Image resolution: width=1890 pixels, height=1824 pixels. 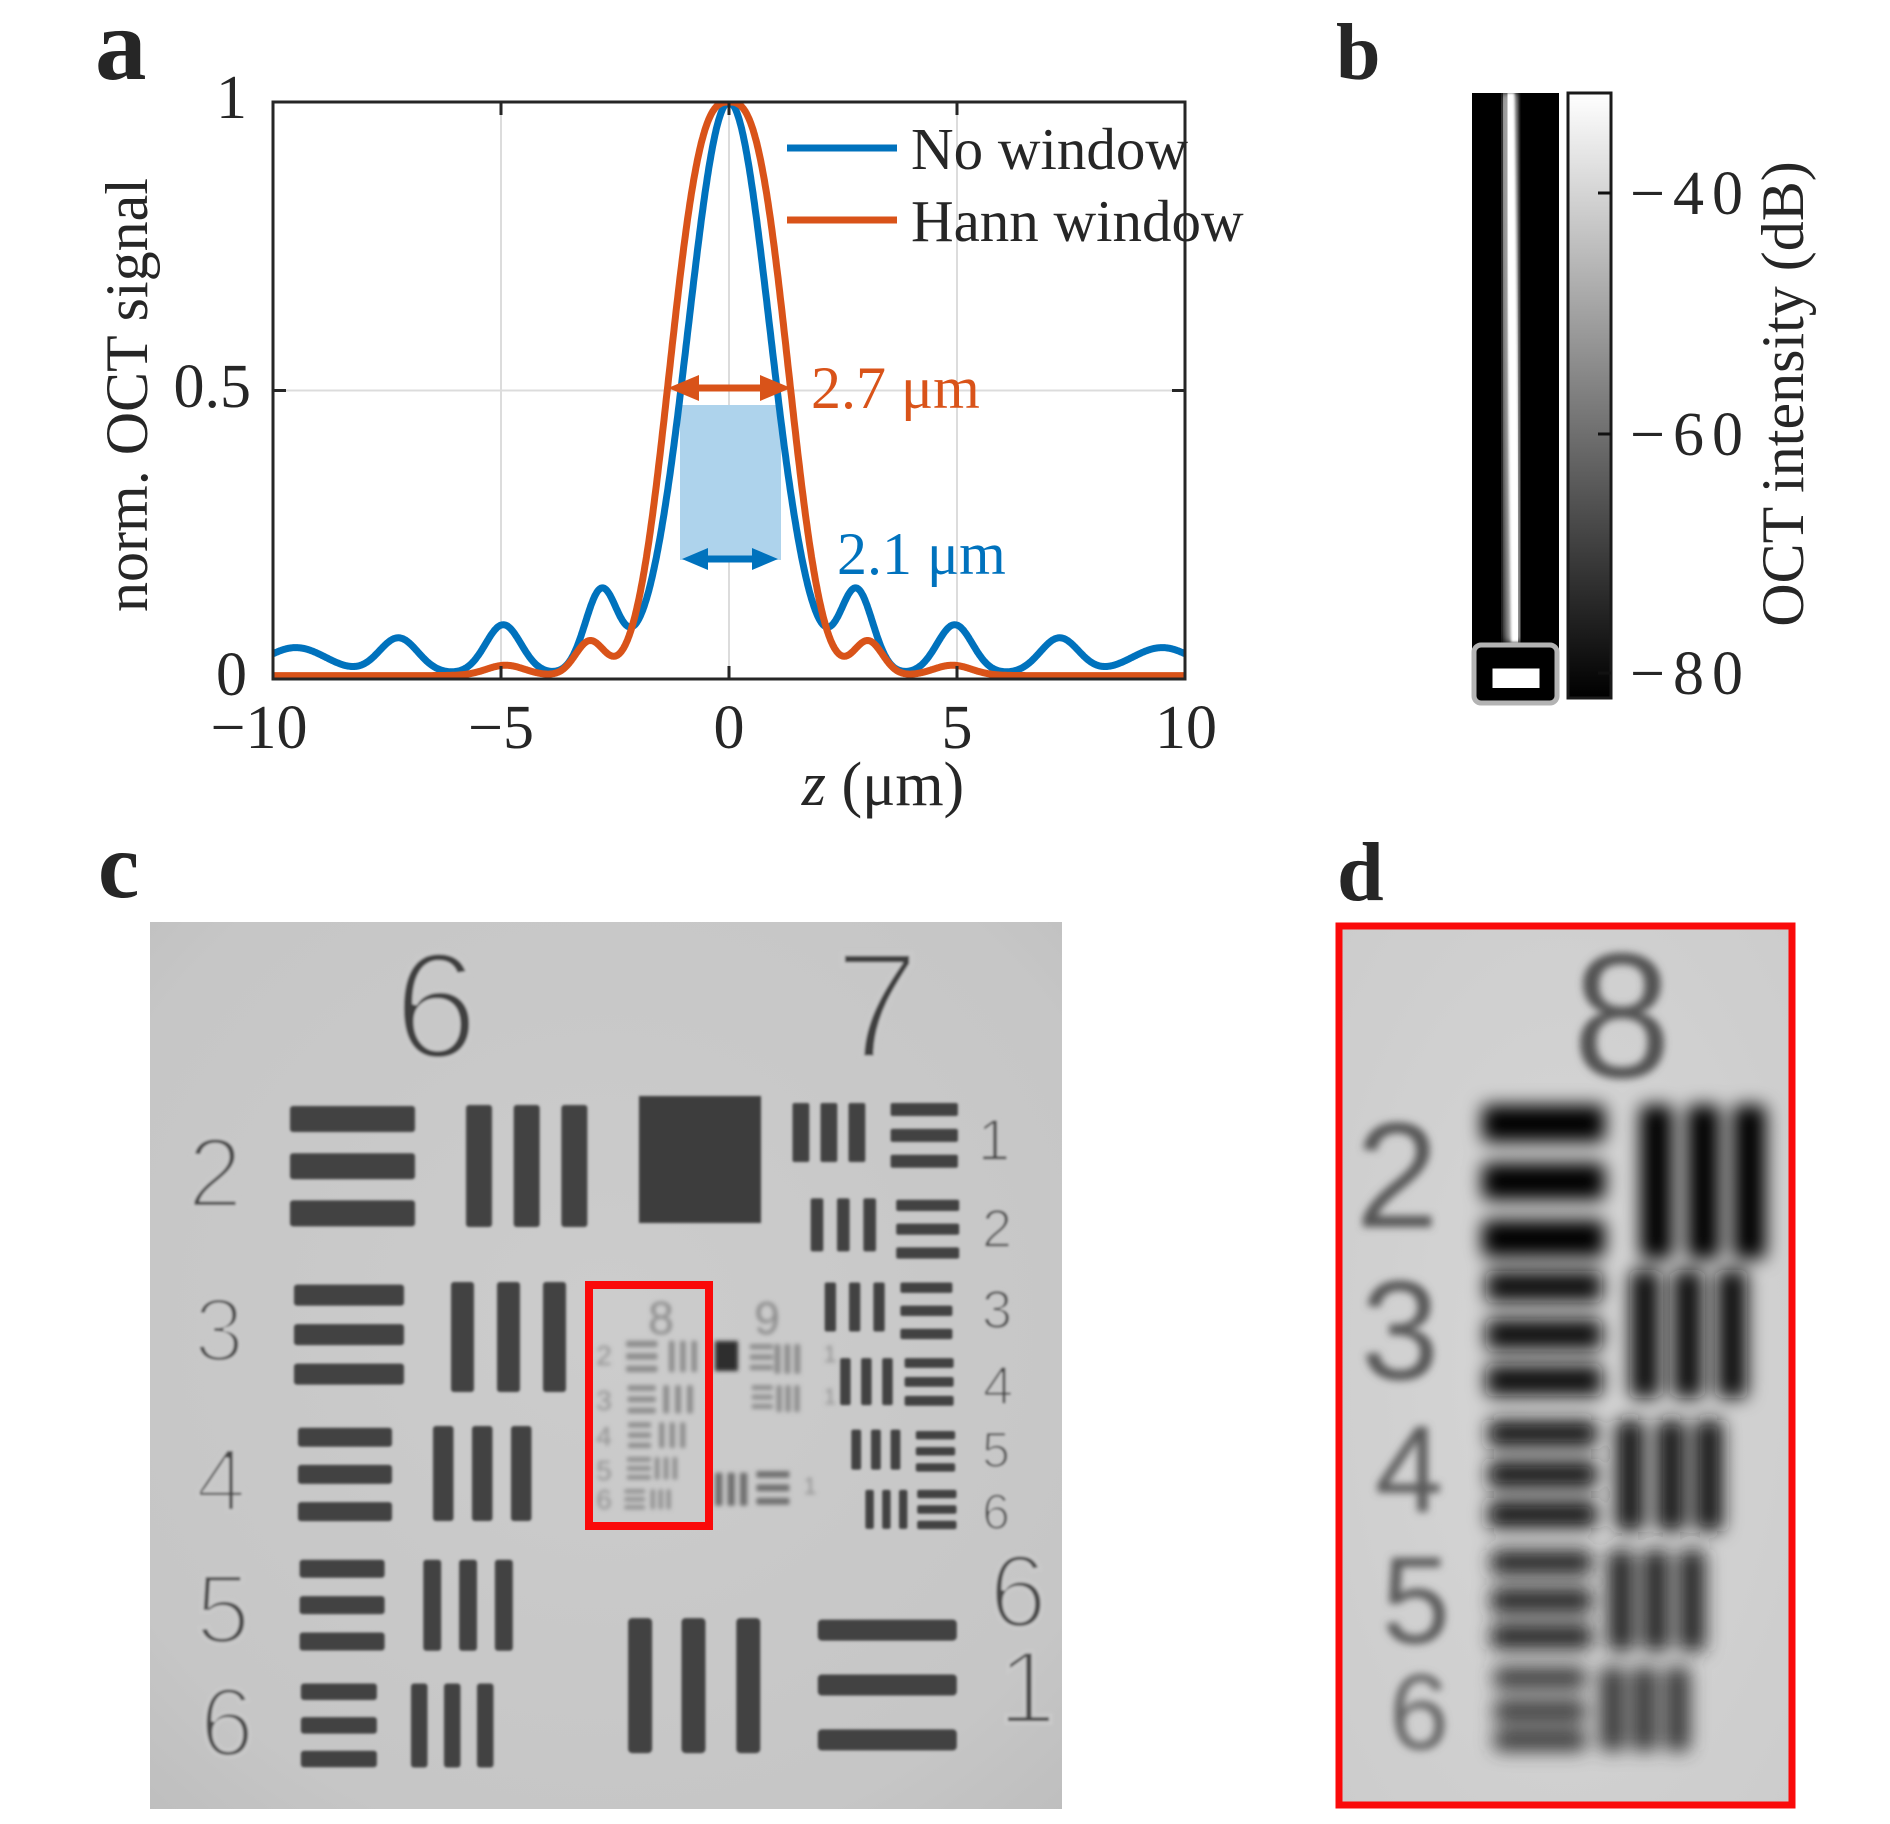 I want to click on svg-text: norm. OCT signal, so click(x=127, y=395).